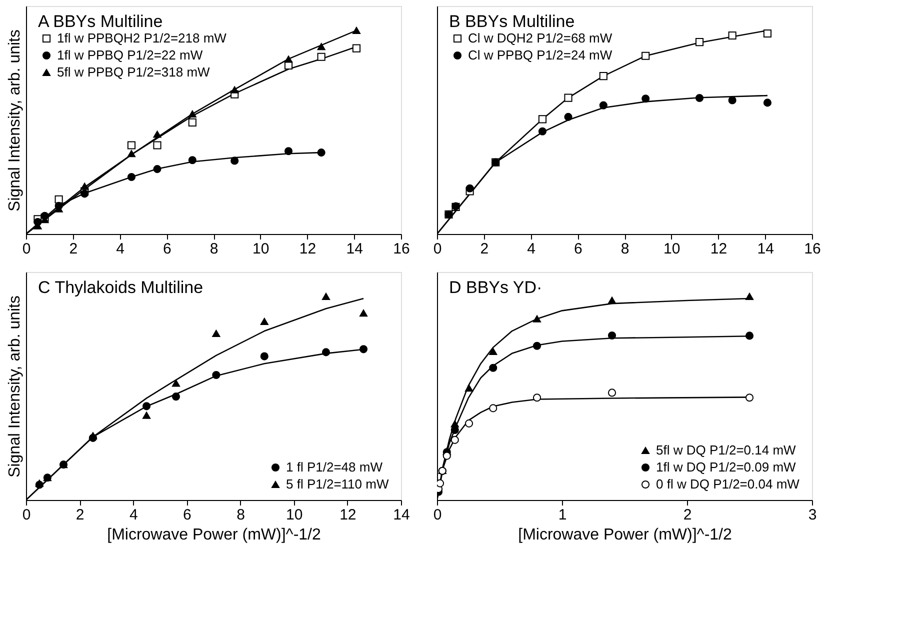 The image size is (901, 623). I want to click on legend-label: Cl w DQH2 P1/2=68 mW, so click(540, 38).